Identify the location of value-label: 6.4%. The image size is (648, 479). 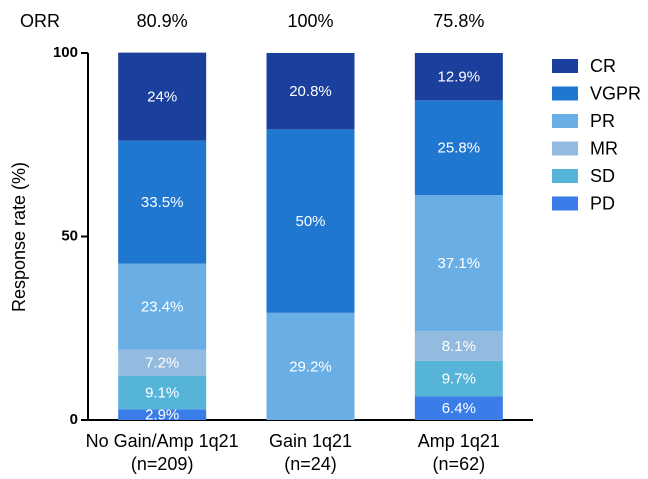
(459, 408).